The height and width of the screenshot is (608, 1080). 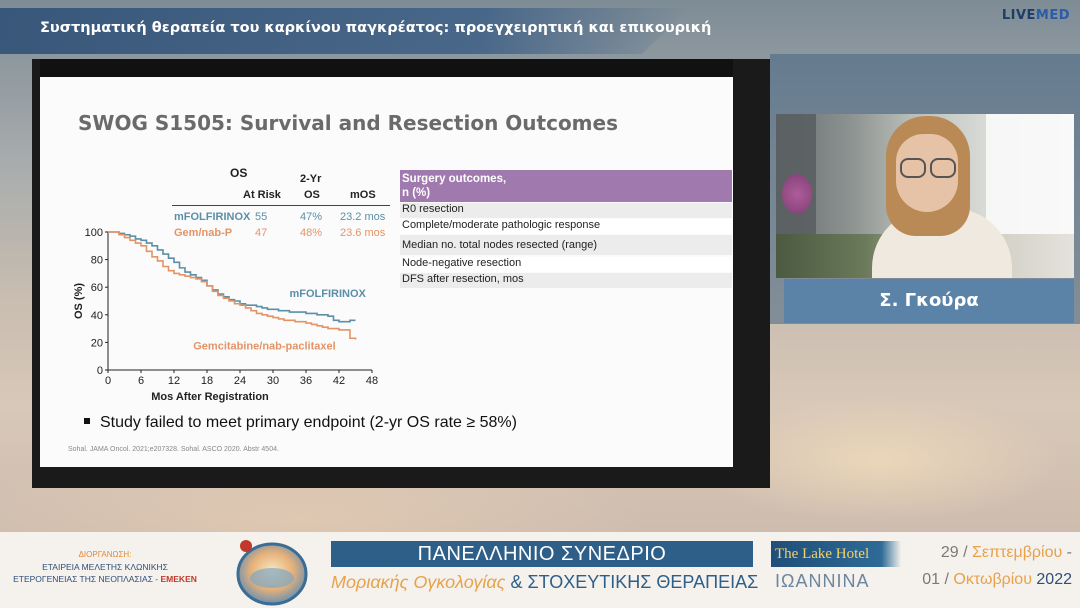 I want to click on x-tick-label: 48, so click(x=372, y=381).